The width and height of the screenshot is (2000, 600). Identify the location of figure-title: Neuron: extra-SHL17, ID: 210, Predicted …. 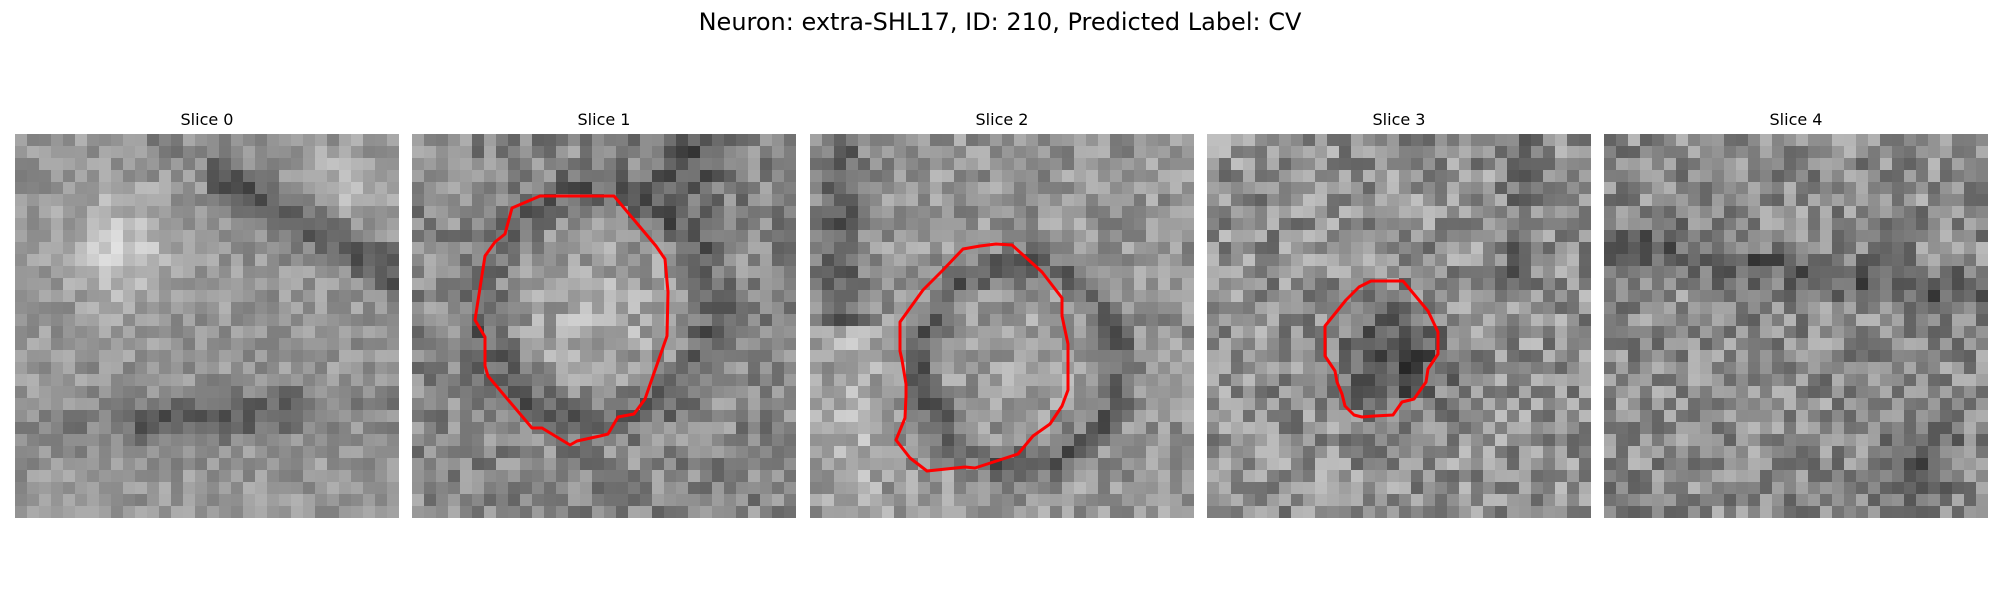
(1000, 22).